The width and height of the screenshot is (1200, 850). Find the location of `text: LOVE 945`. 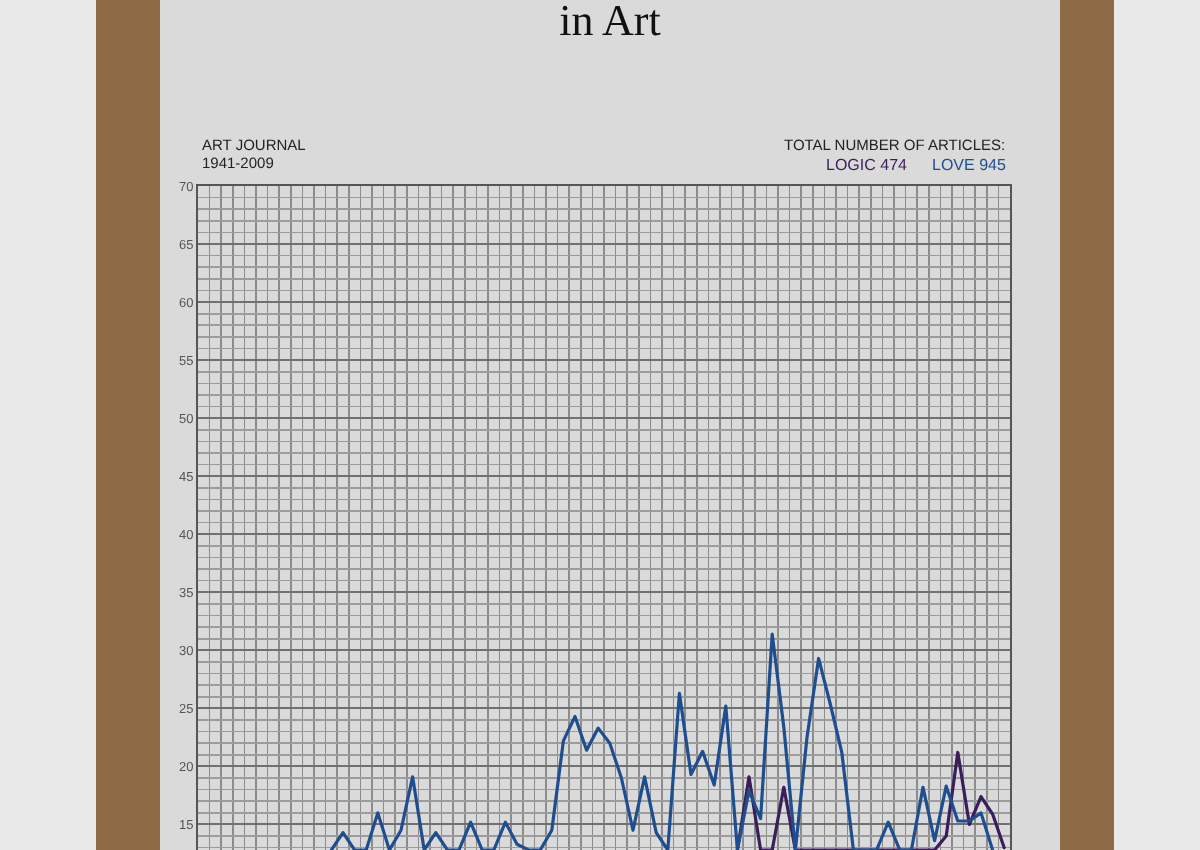

text: LOVE 945 is located at coordinates (969, 165).